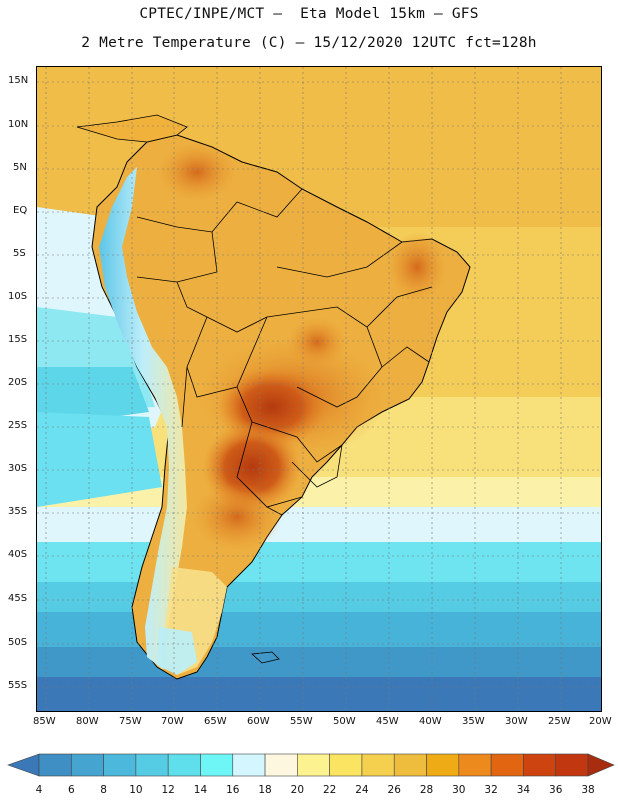 This screenshot has width=618, height=800. I want to click on andes-ridge, so click(143, 418).